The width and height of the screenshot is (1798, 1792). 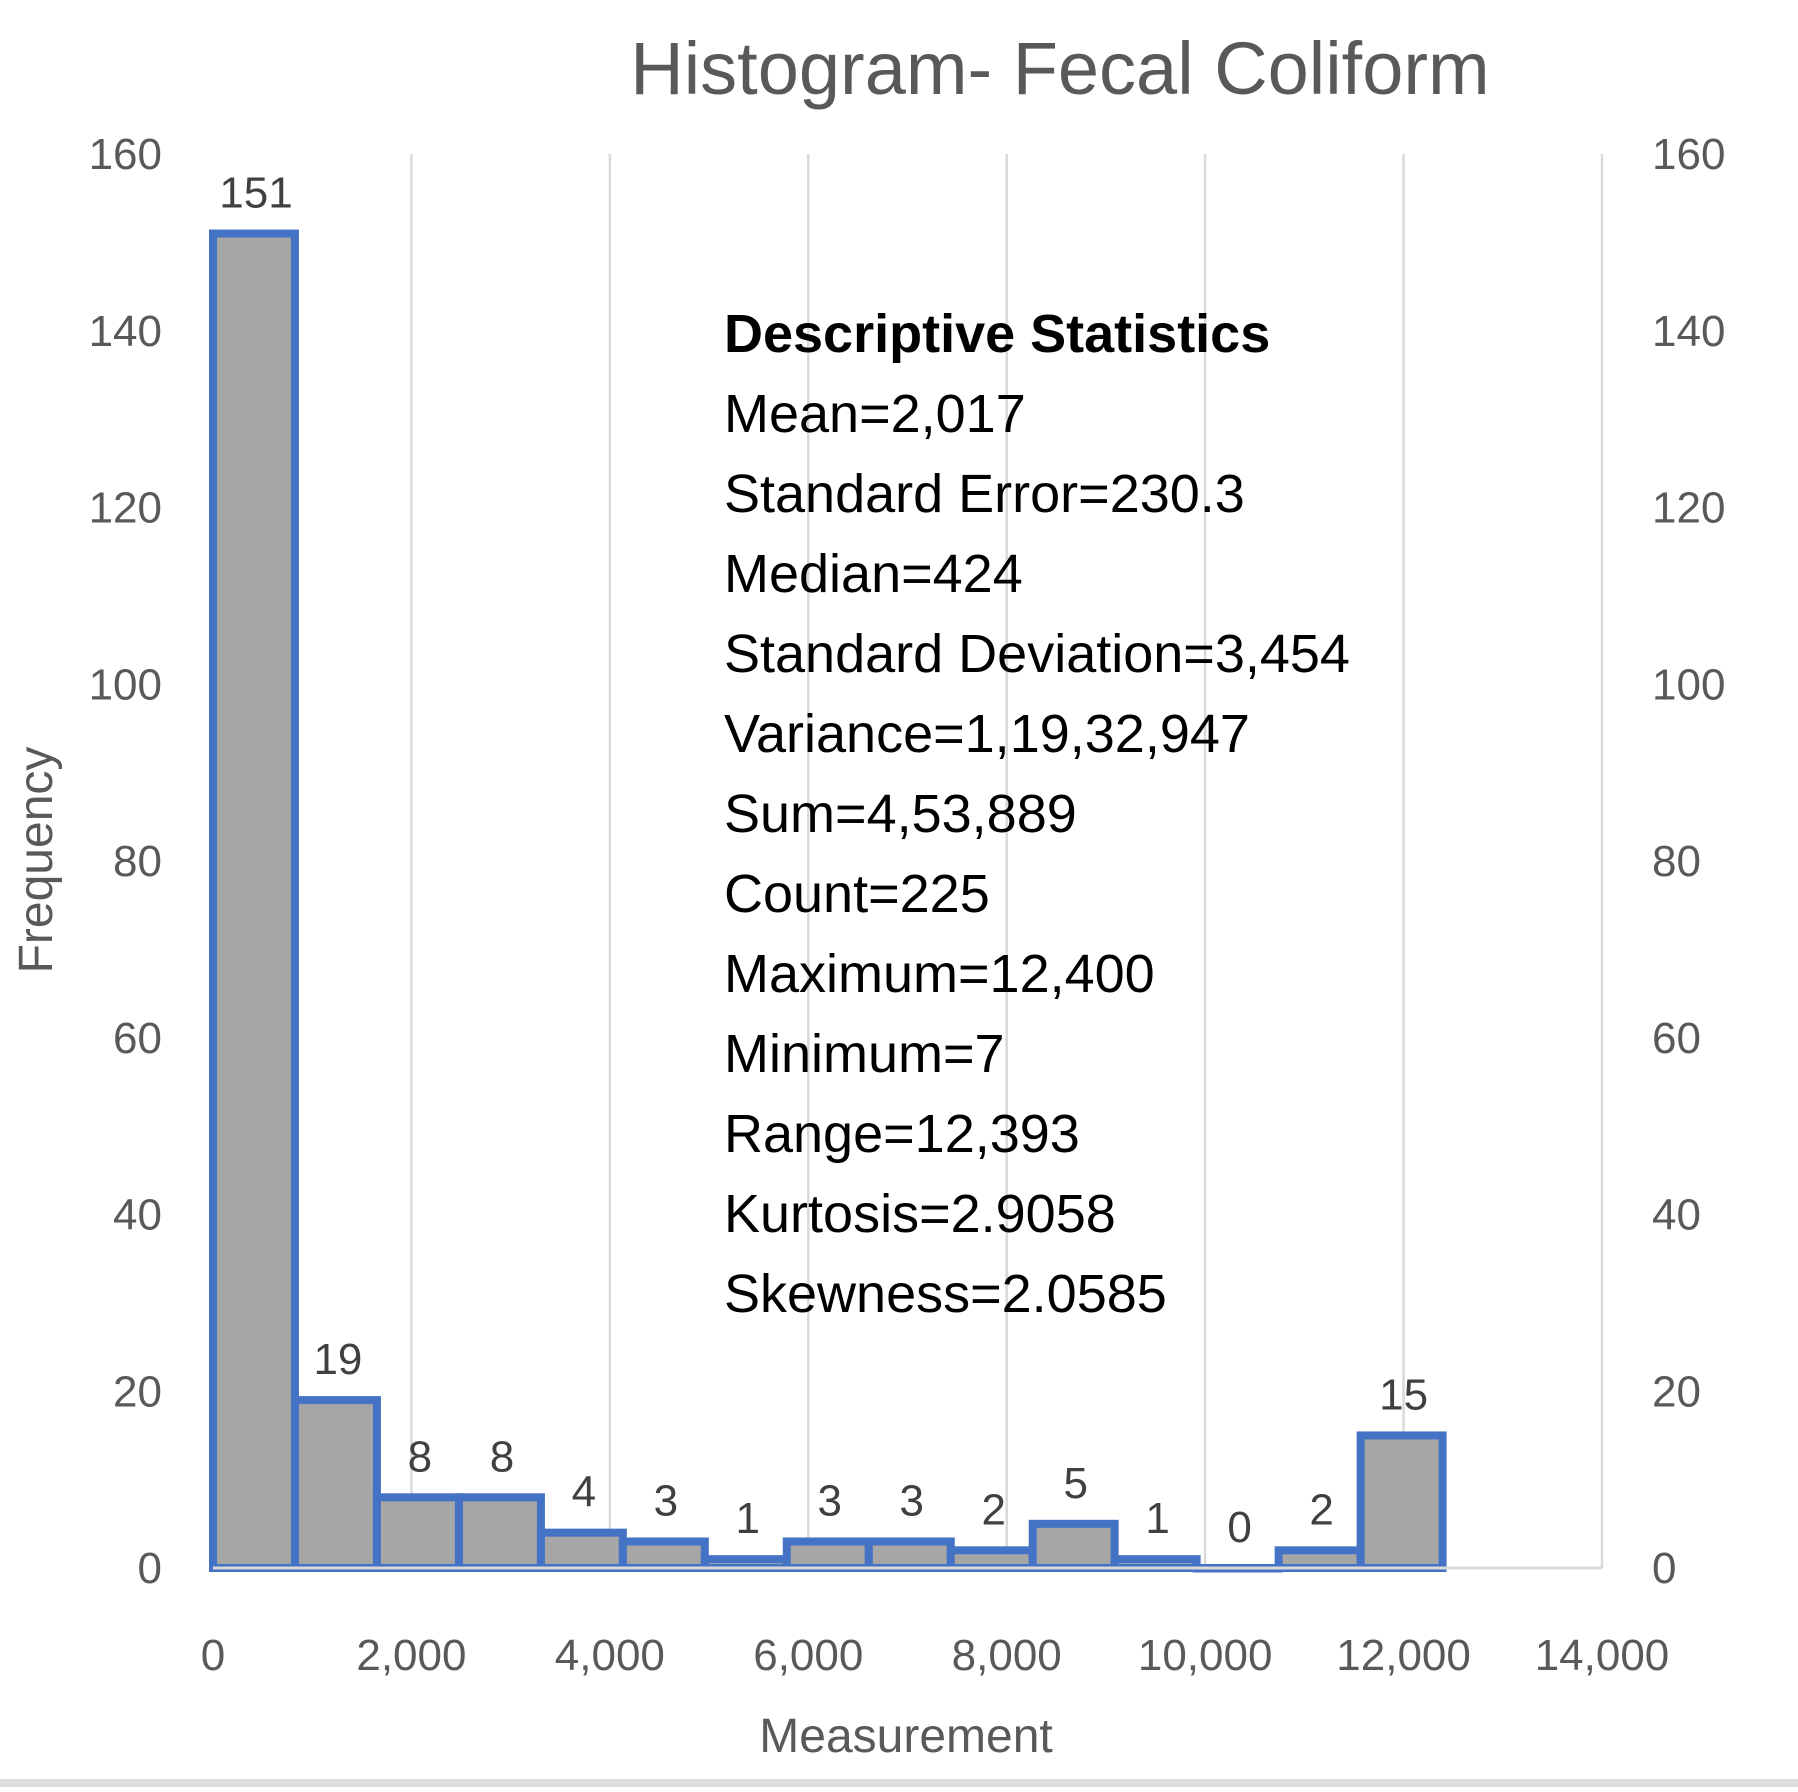 I want to click on y-tick-label-right: 120, so click(x=1688, y=508).